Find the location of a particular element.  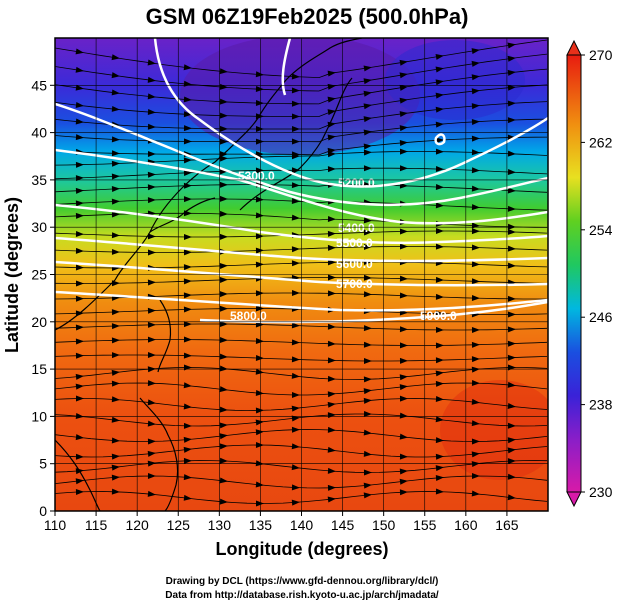

vietnam-coastline is located at coordinates (78, 475).